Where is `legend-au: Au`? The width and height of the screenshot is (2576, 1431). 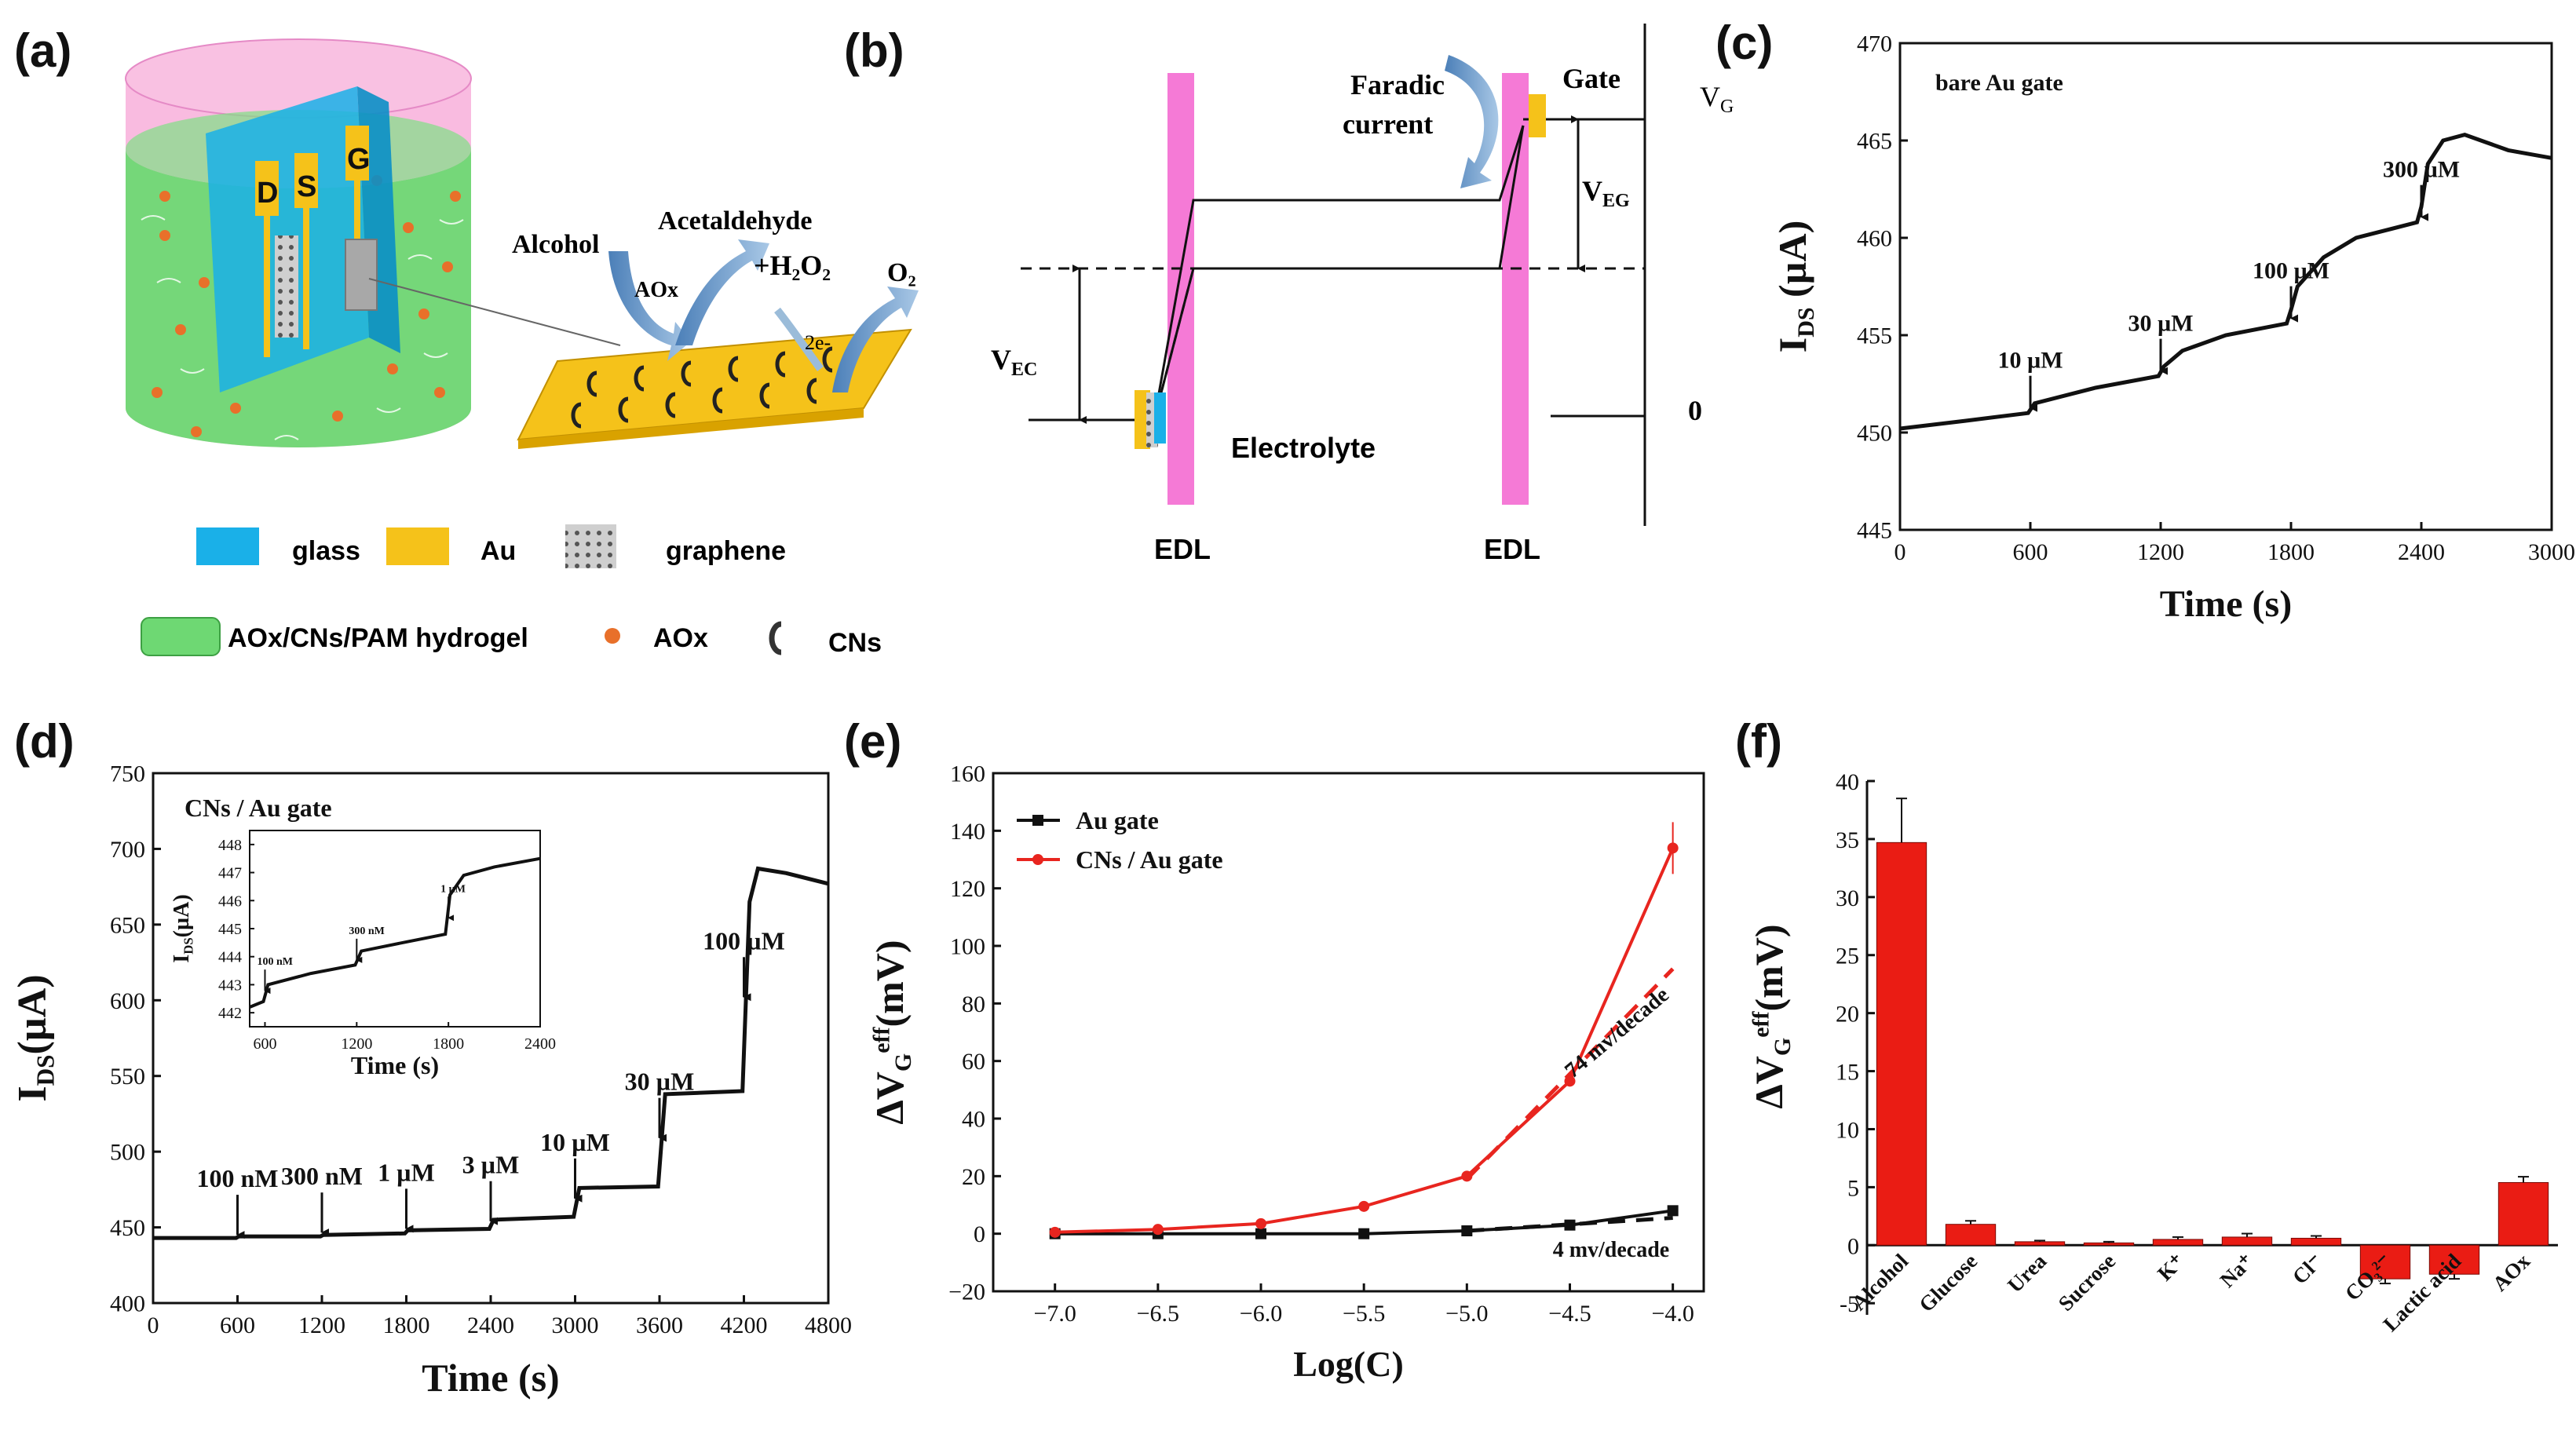 legend-au: Au is located at coordinates (498, 551).